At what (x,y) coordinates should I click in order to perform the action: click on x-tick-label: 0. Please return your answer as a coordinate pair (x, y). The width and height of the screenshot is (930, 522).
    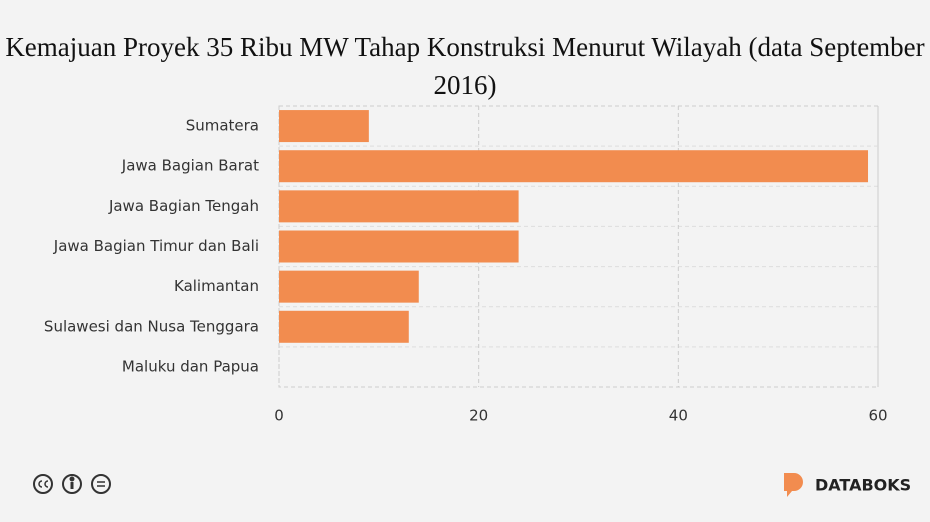
    Looking at the image, I should click on (279, 416).